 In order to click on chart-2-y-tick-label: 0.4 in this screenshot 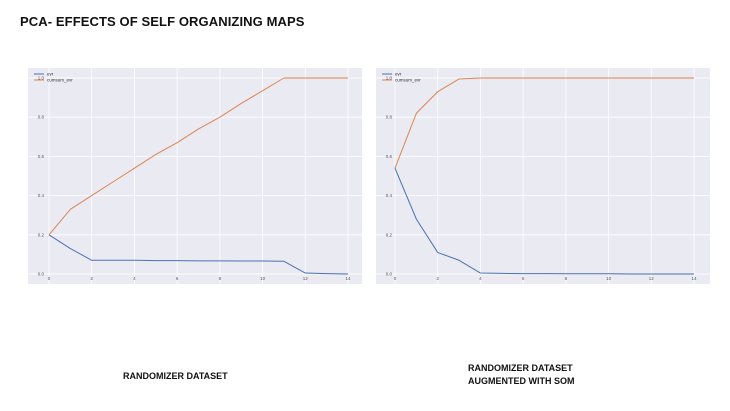, I will do `click(389, 195)`.